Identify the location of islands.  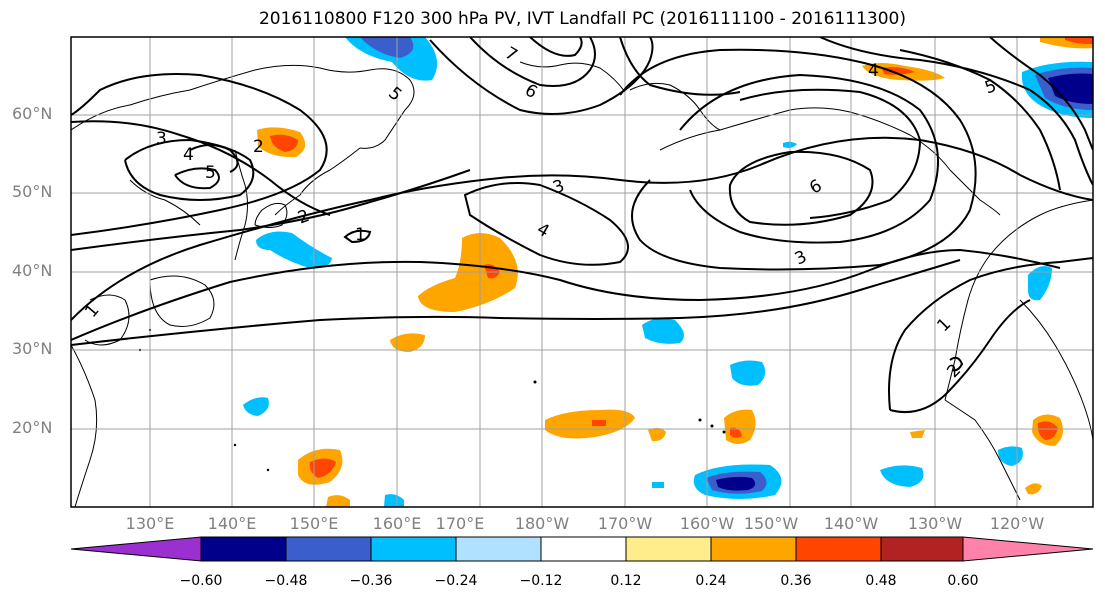
(432, 400).